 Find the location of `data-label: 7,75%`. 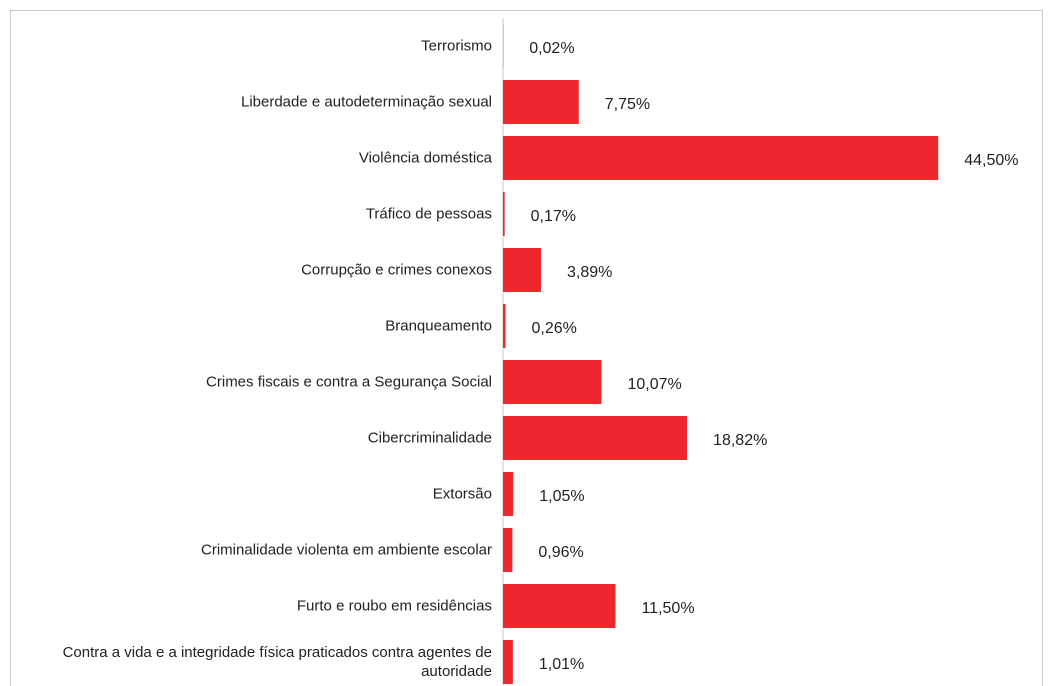

data-label: 7,75% is located at coordinates (627, 104).